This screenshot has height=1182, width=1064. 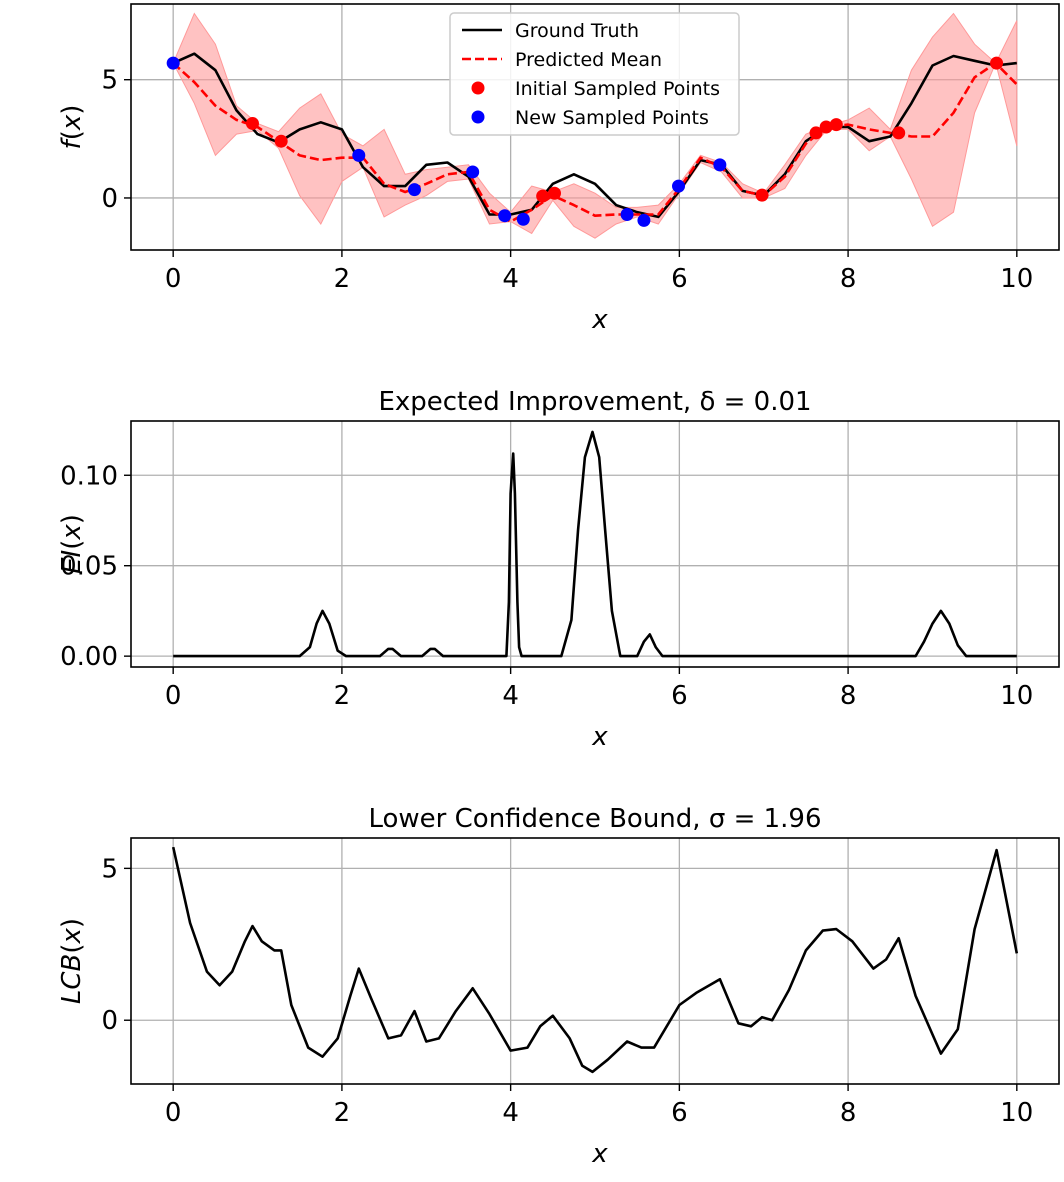 I want to click on legend-box, so click(x=594, y=74).